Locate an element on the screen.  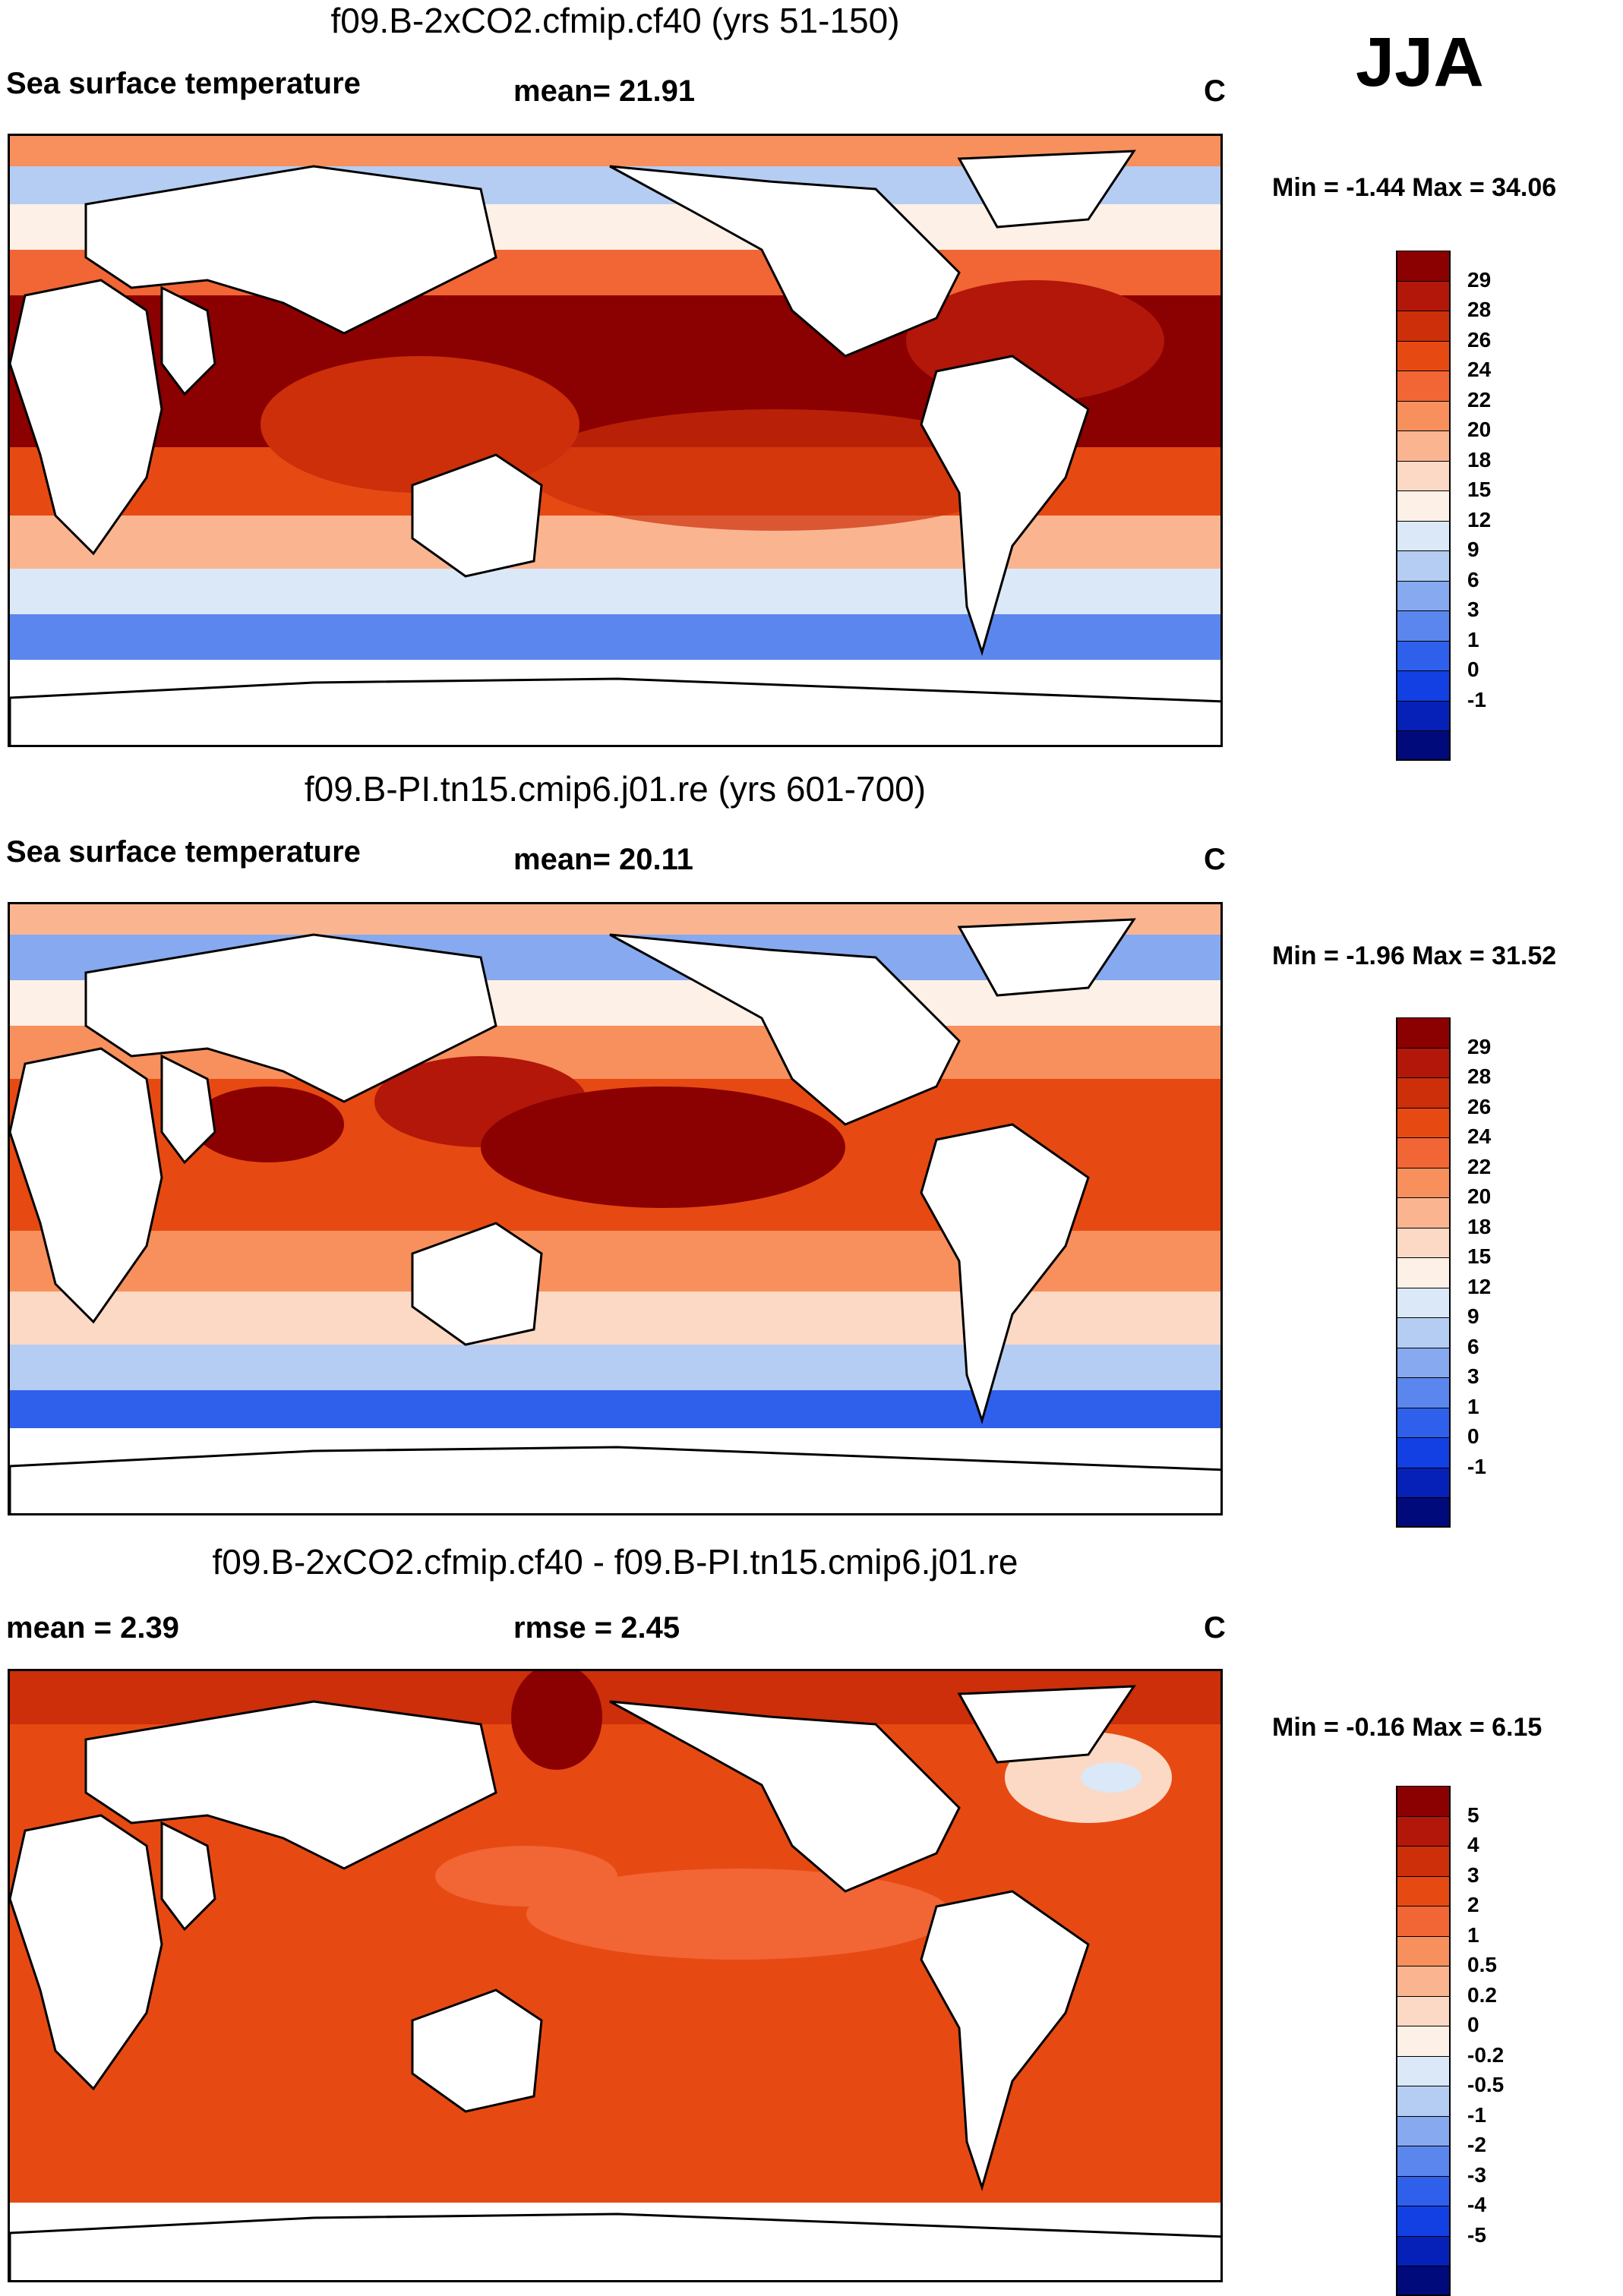
panel-2-colorbar is located at coordinates (1423, 1272).